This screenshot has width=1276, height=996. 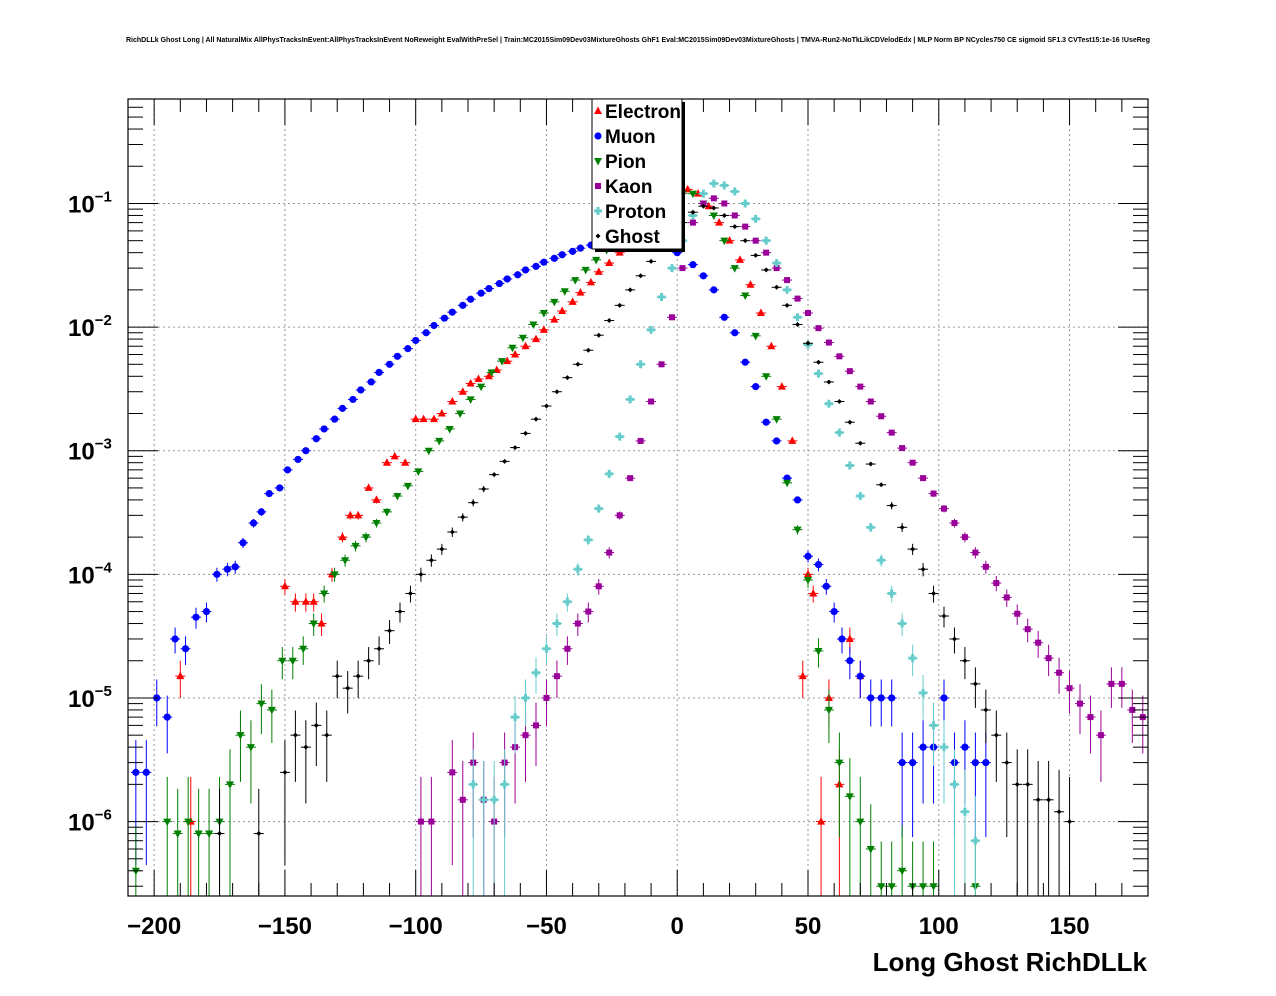 I want to click on legend-marker-electron, so click(x=598, y=110).